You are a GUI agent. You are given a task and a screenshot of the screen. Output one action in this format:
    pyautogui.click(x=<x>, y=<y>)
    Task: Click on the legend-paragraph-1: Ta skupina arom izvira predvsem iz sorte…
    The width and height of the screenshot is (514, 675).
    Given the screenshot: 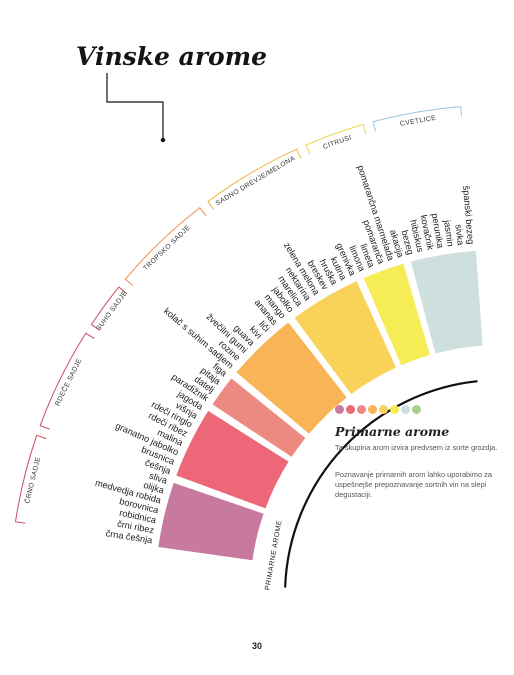 What is the action you would take?
    pyautogui.click(x=416, y=447)
    